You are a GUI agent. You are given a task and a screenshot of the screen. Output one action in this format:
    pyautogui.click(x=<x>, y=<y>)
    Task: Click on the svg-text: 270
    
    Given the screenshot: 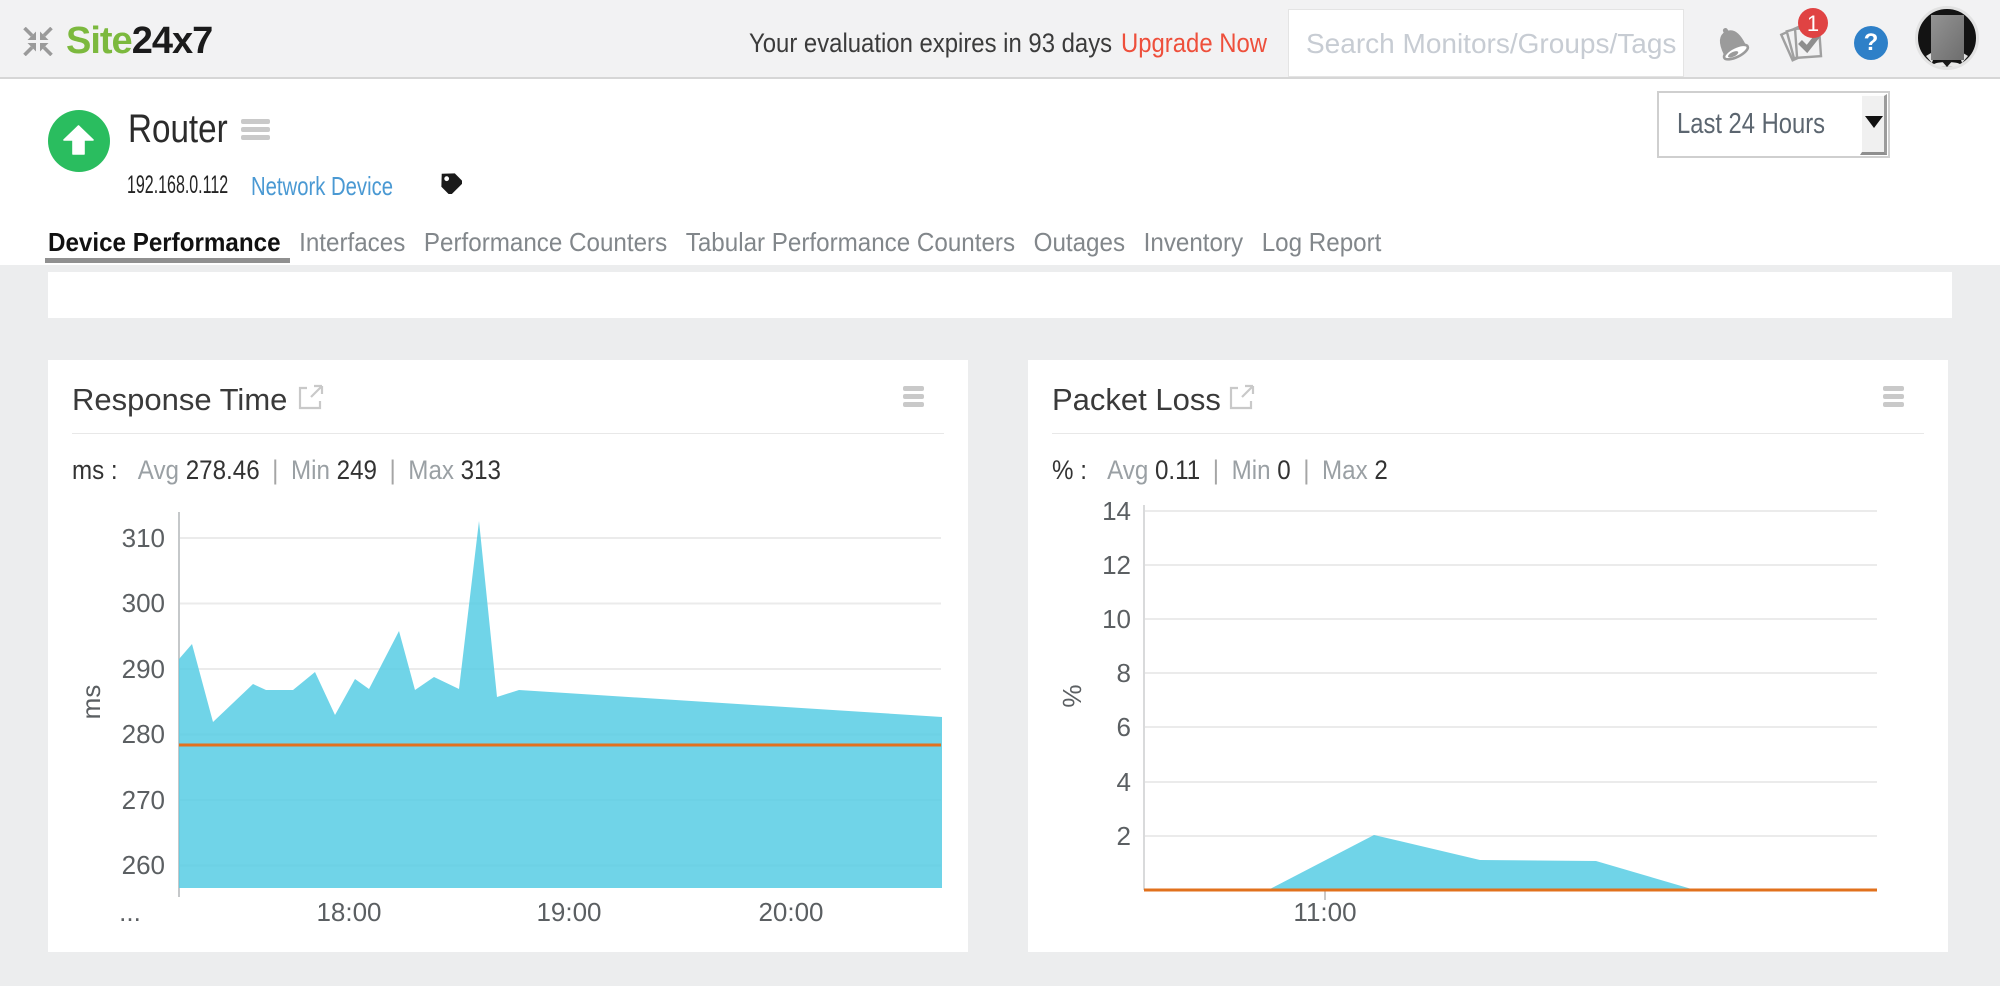 What is the action you would take?
    pyautogui.click(x=143, y=800)
    